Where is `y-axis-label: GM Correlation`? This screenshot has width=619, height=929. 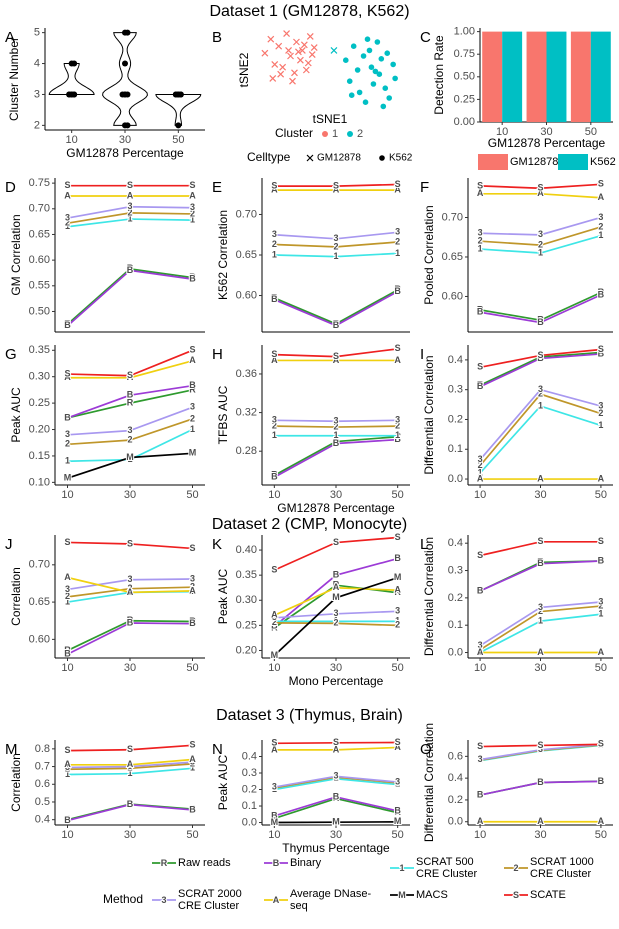 y-axis-label: GM Correlation is located at coordinates (16, 254).